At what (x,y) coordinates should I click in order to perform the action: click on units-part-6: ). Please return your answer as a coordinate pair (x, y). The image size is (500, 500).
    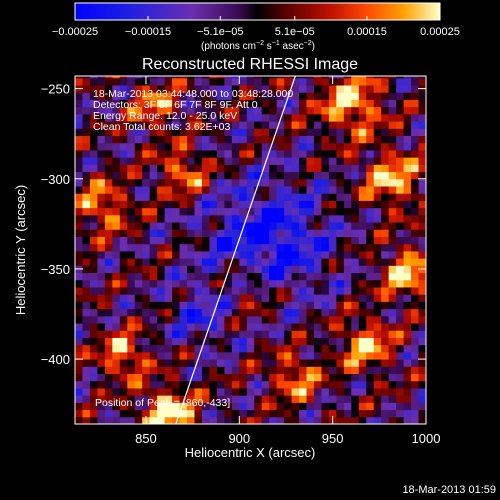
    Looking at the image, I should click on (313, 46).